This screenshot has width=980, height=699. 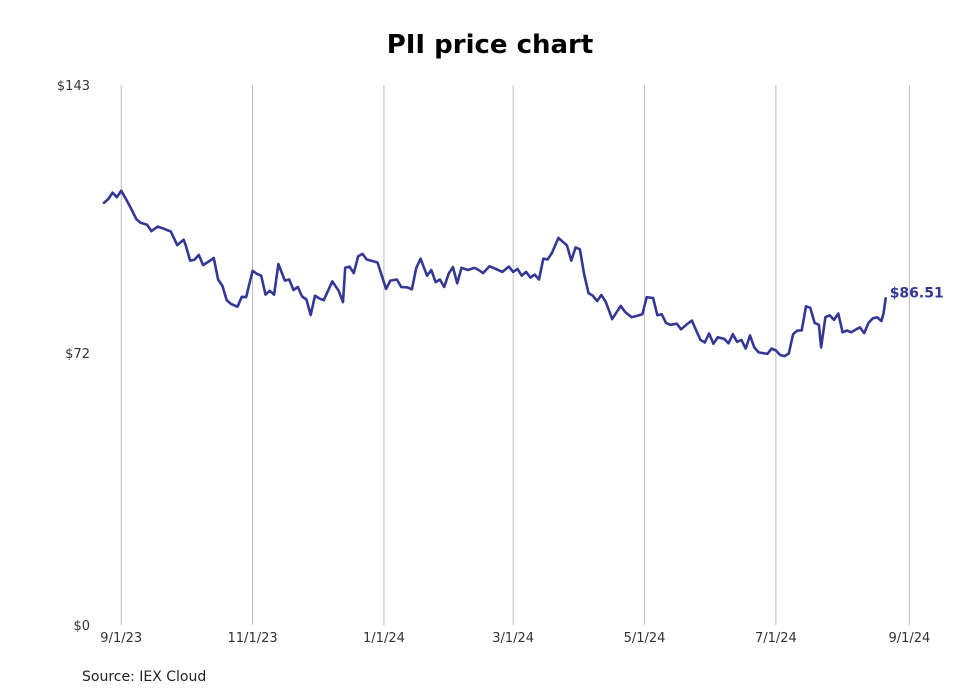 I want to click on x-tick-label: 3/1/24, so click(x=513, y=638).